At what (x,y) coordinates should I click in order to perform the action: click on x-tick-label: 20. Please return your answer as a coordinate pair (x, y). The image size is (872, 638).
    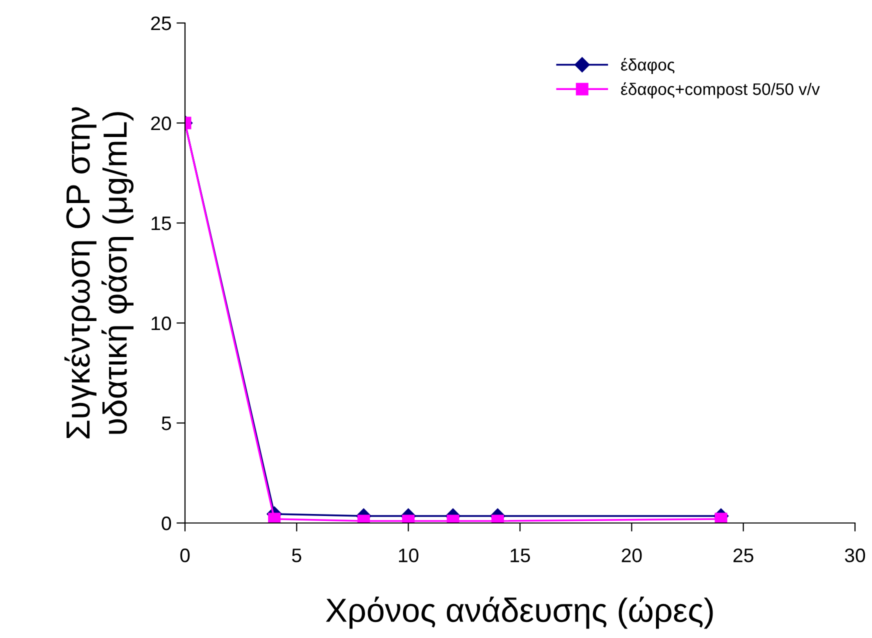
    Looking at the image, I should click on (632, 555).